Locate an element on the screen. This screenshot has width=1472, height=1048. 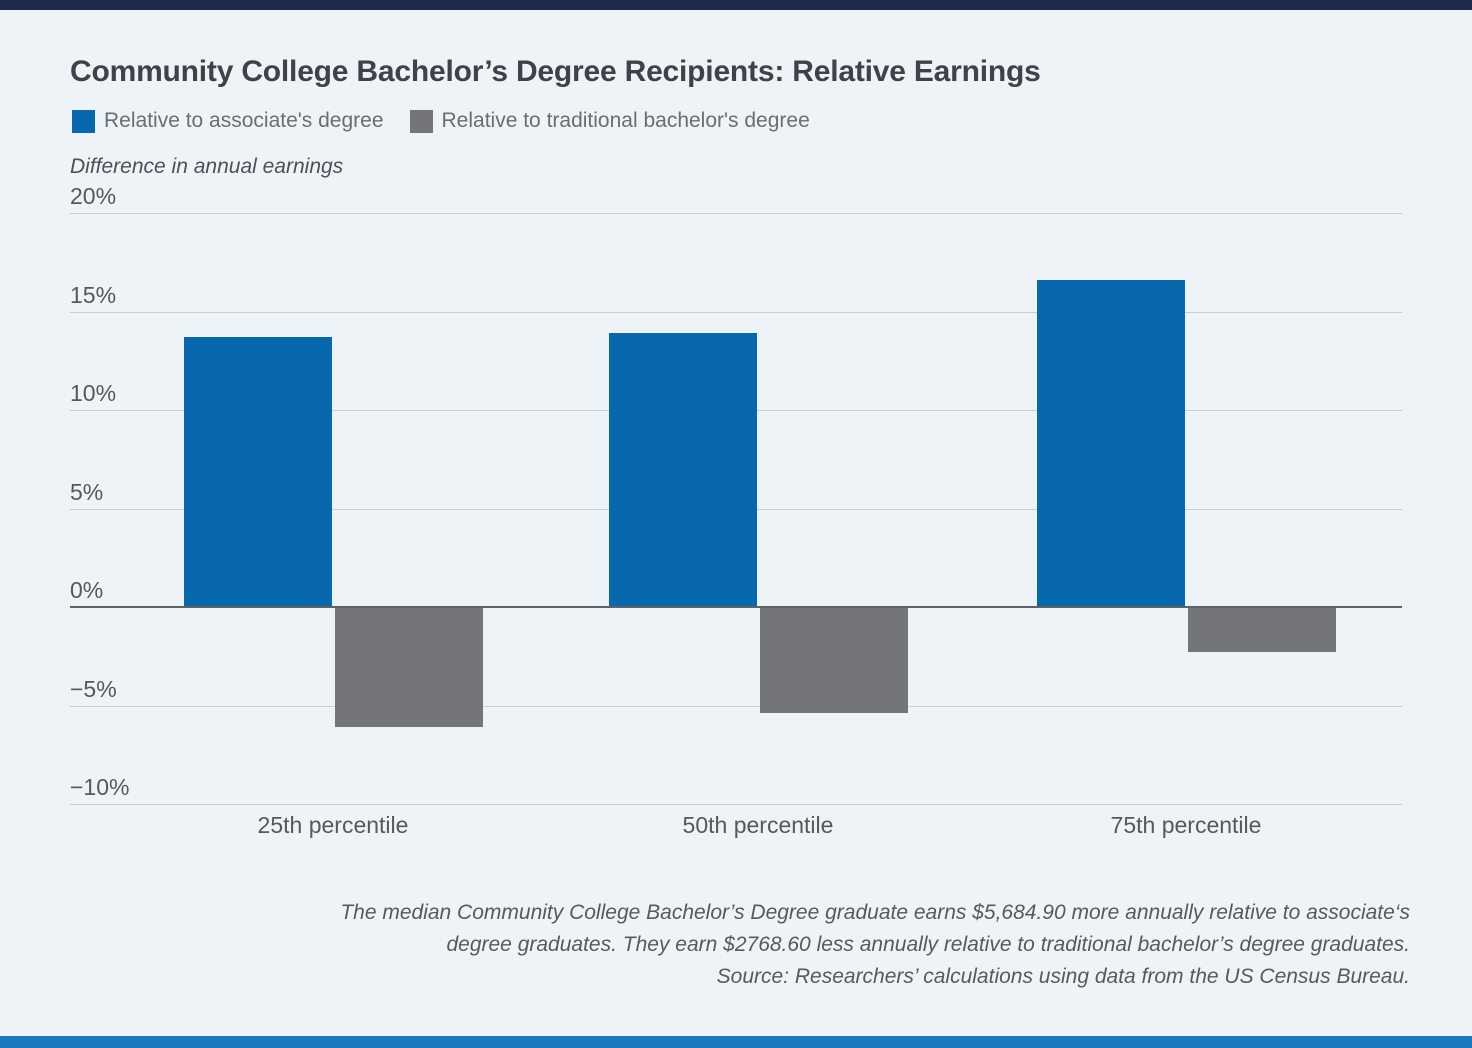
gridline-15% is located at coordinates (736, 312).